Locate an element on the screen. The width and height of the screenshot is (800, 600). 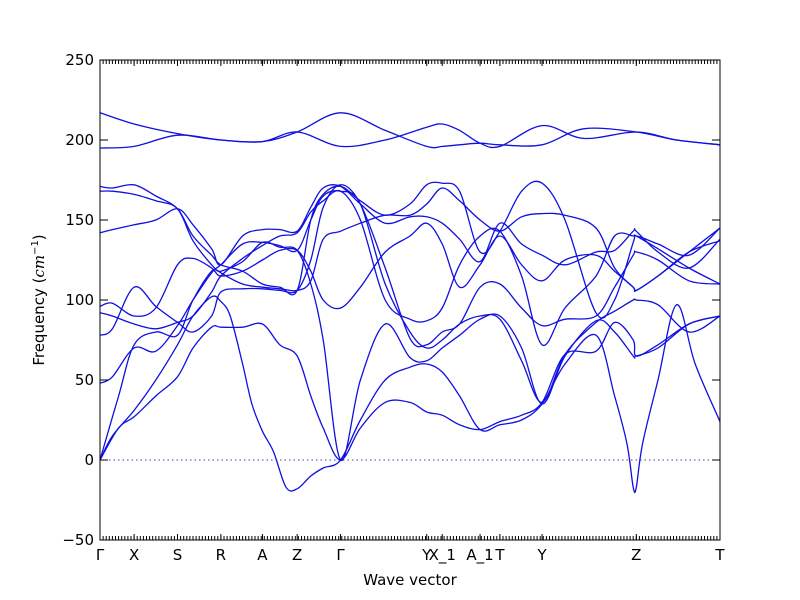
y-axis-label: Frequency (cm−1) is located at coordinates (39, 299).